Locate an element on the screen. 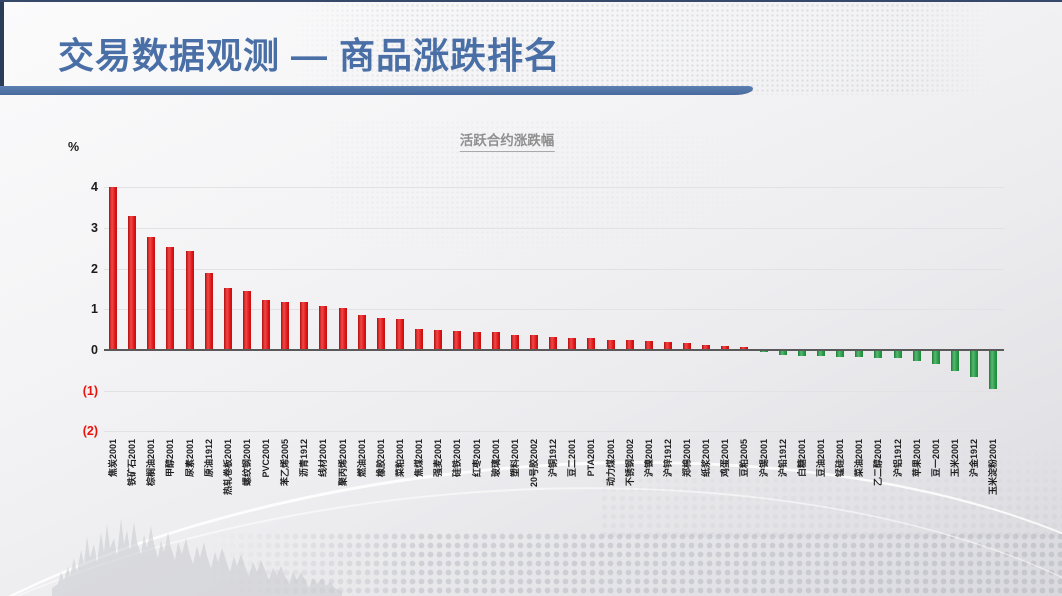 This screenshot has height=596, width=1062. x-axis-label: 螺纹钢2001 is located at coordinates (246, 463).